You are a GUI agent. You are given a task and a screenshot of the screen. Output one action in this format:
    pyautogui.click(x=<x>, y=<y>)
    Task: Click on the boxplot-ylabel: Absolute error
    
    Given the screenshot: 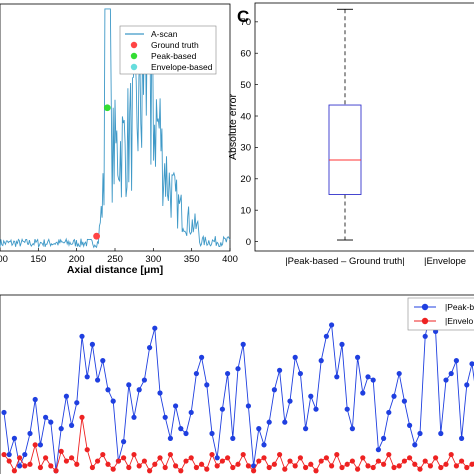 What is the action you would take?
    pyautogui.click(x=233, y=127)
    